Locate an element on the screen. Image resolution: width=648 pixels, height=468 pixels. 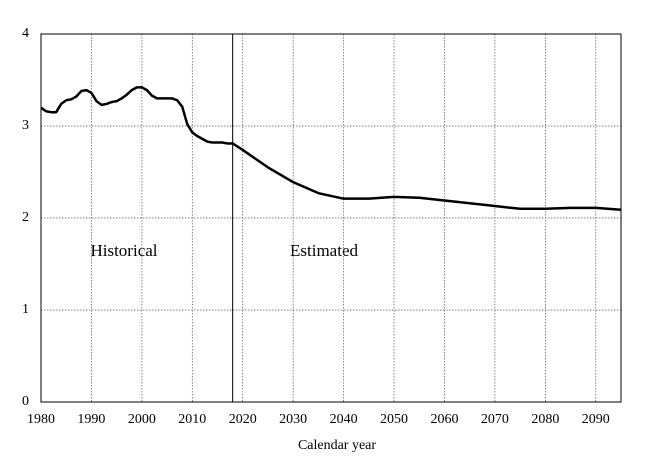
y-tick-label: 4 is located at coordinates (25, 33).